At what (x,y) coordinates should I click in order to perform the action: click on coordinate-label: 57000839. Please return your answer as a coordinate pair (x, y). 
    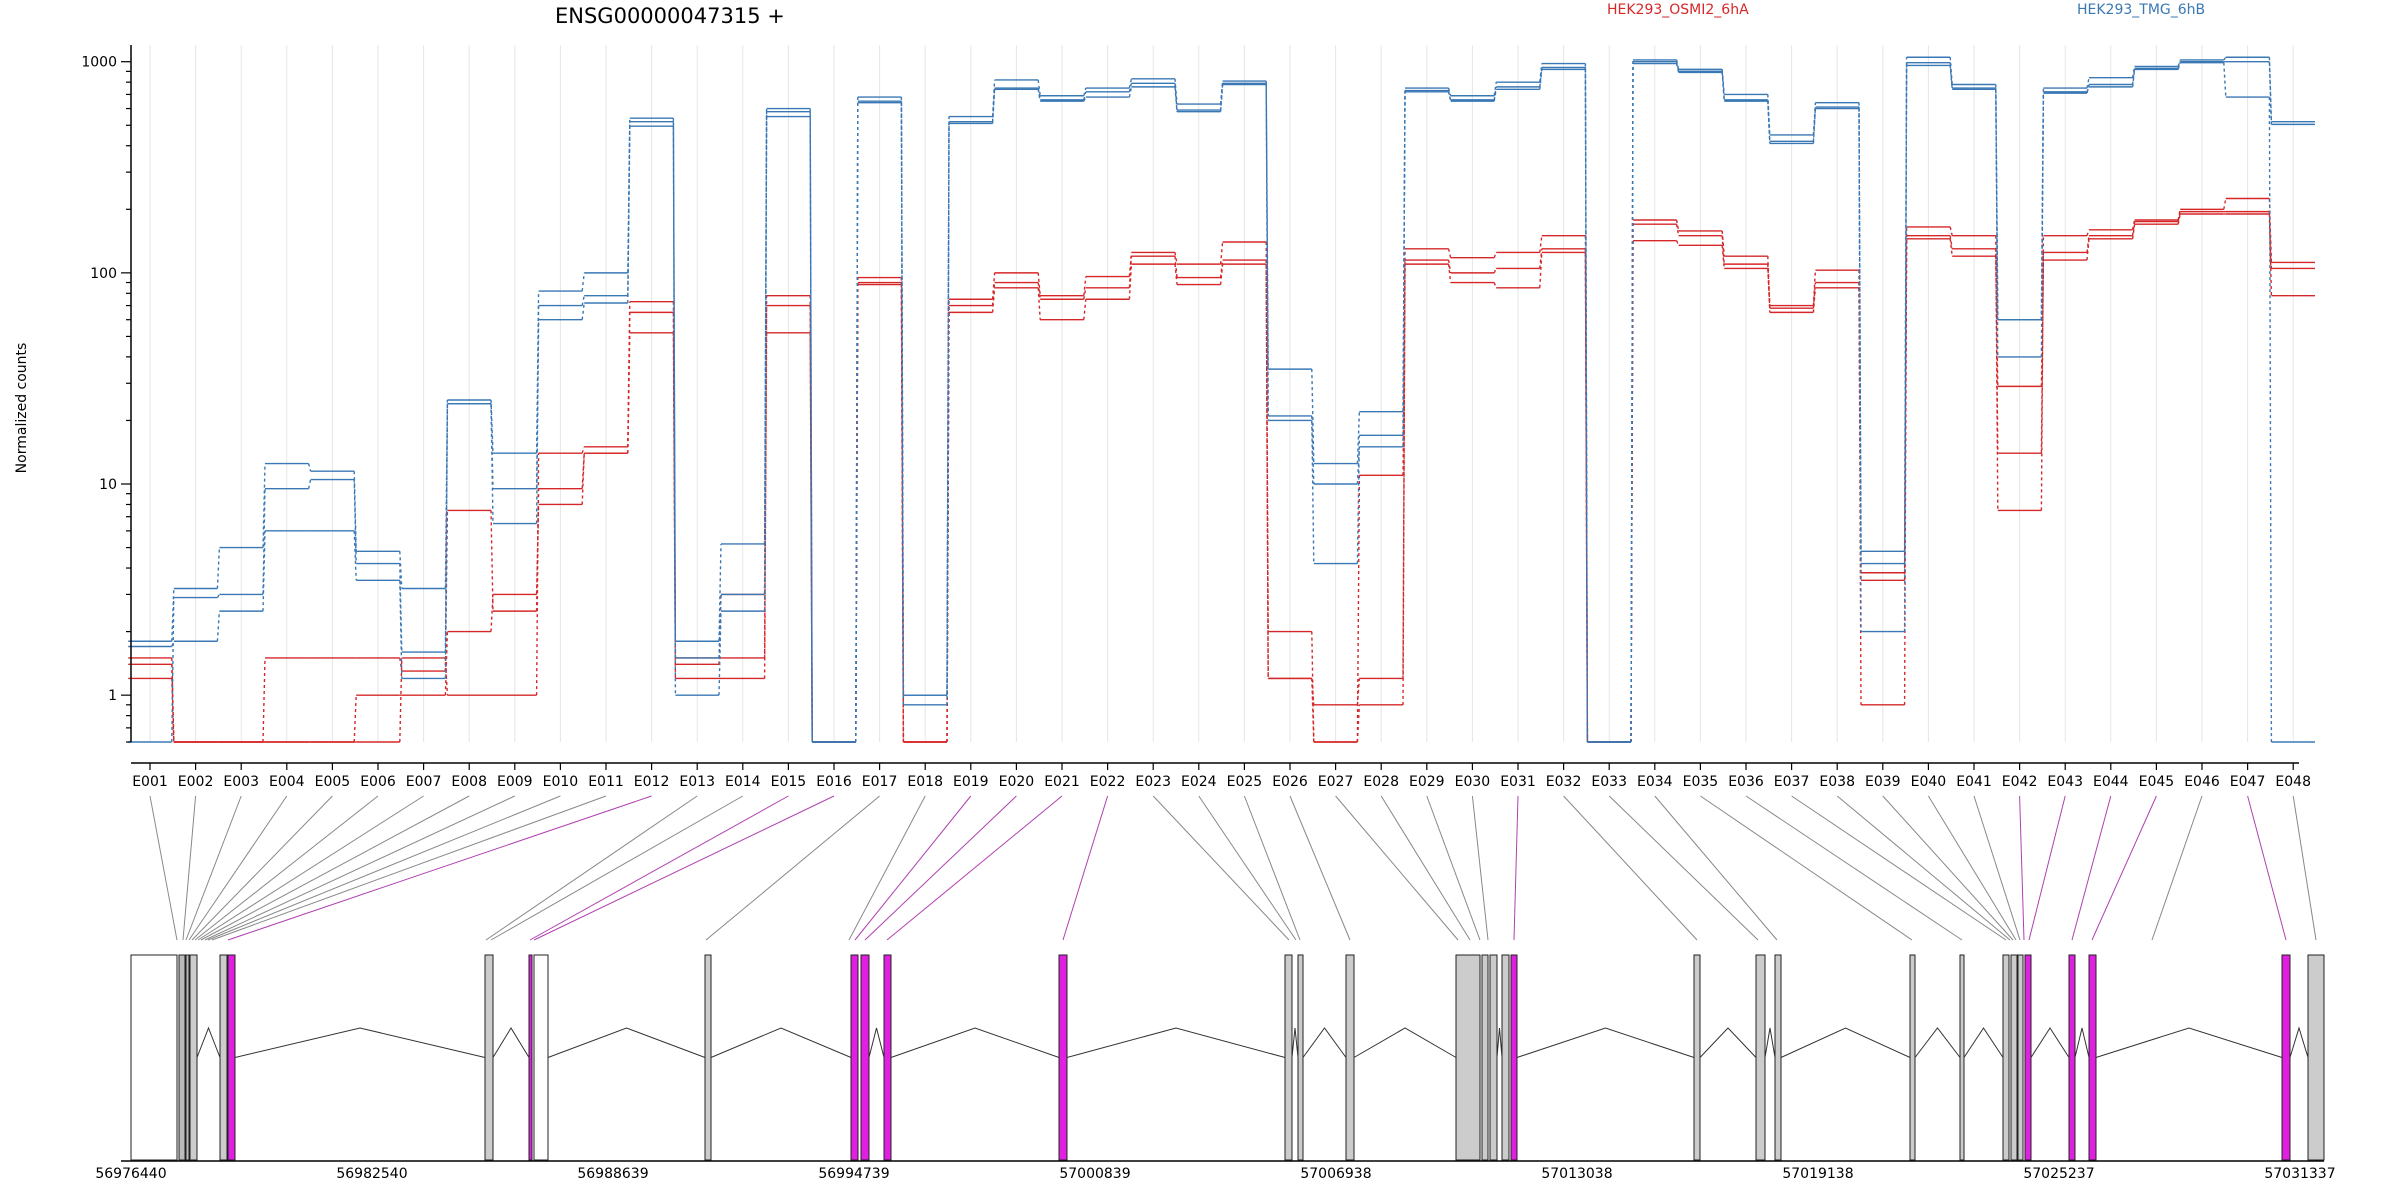
    Looking at the image, I should click on (1094, 1174).